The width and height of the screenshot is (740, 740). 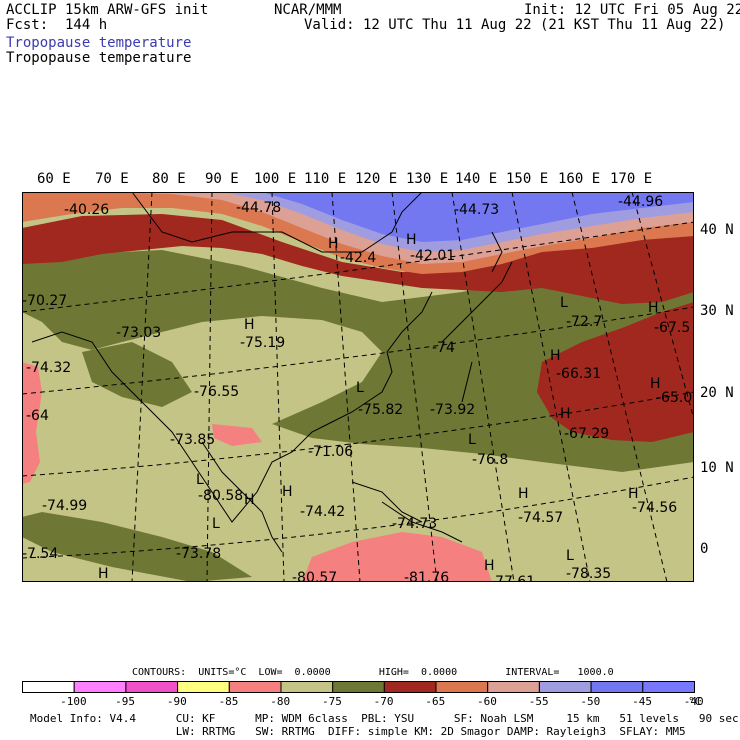 What do you see at coordinates (443, 348) in the screenshot?
I see `value-label: -74` at bounding box center [443, 348].